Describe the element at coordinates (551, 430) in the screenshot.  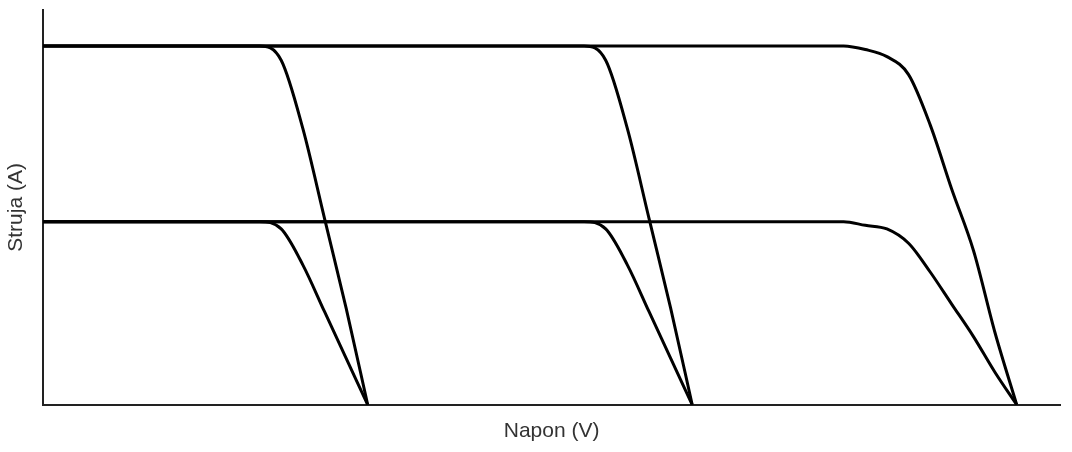
I see `x-axis-title: Napon (V)` at that location.